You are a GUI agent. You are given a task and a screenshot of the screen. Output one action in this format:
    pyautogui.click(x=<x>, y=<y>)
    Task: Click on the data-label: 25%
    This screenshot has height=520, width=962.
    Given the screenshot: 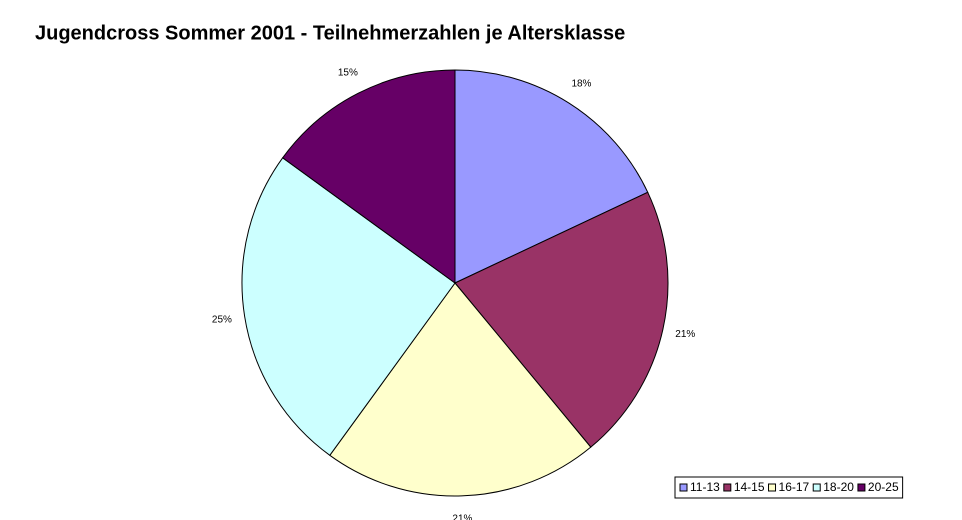 What is the action you would take?
    pyautogui.click(x=222, y=320)
    